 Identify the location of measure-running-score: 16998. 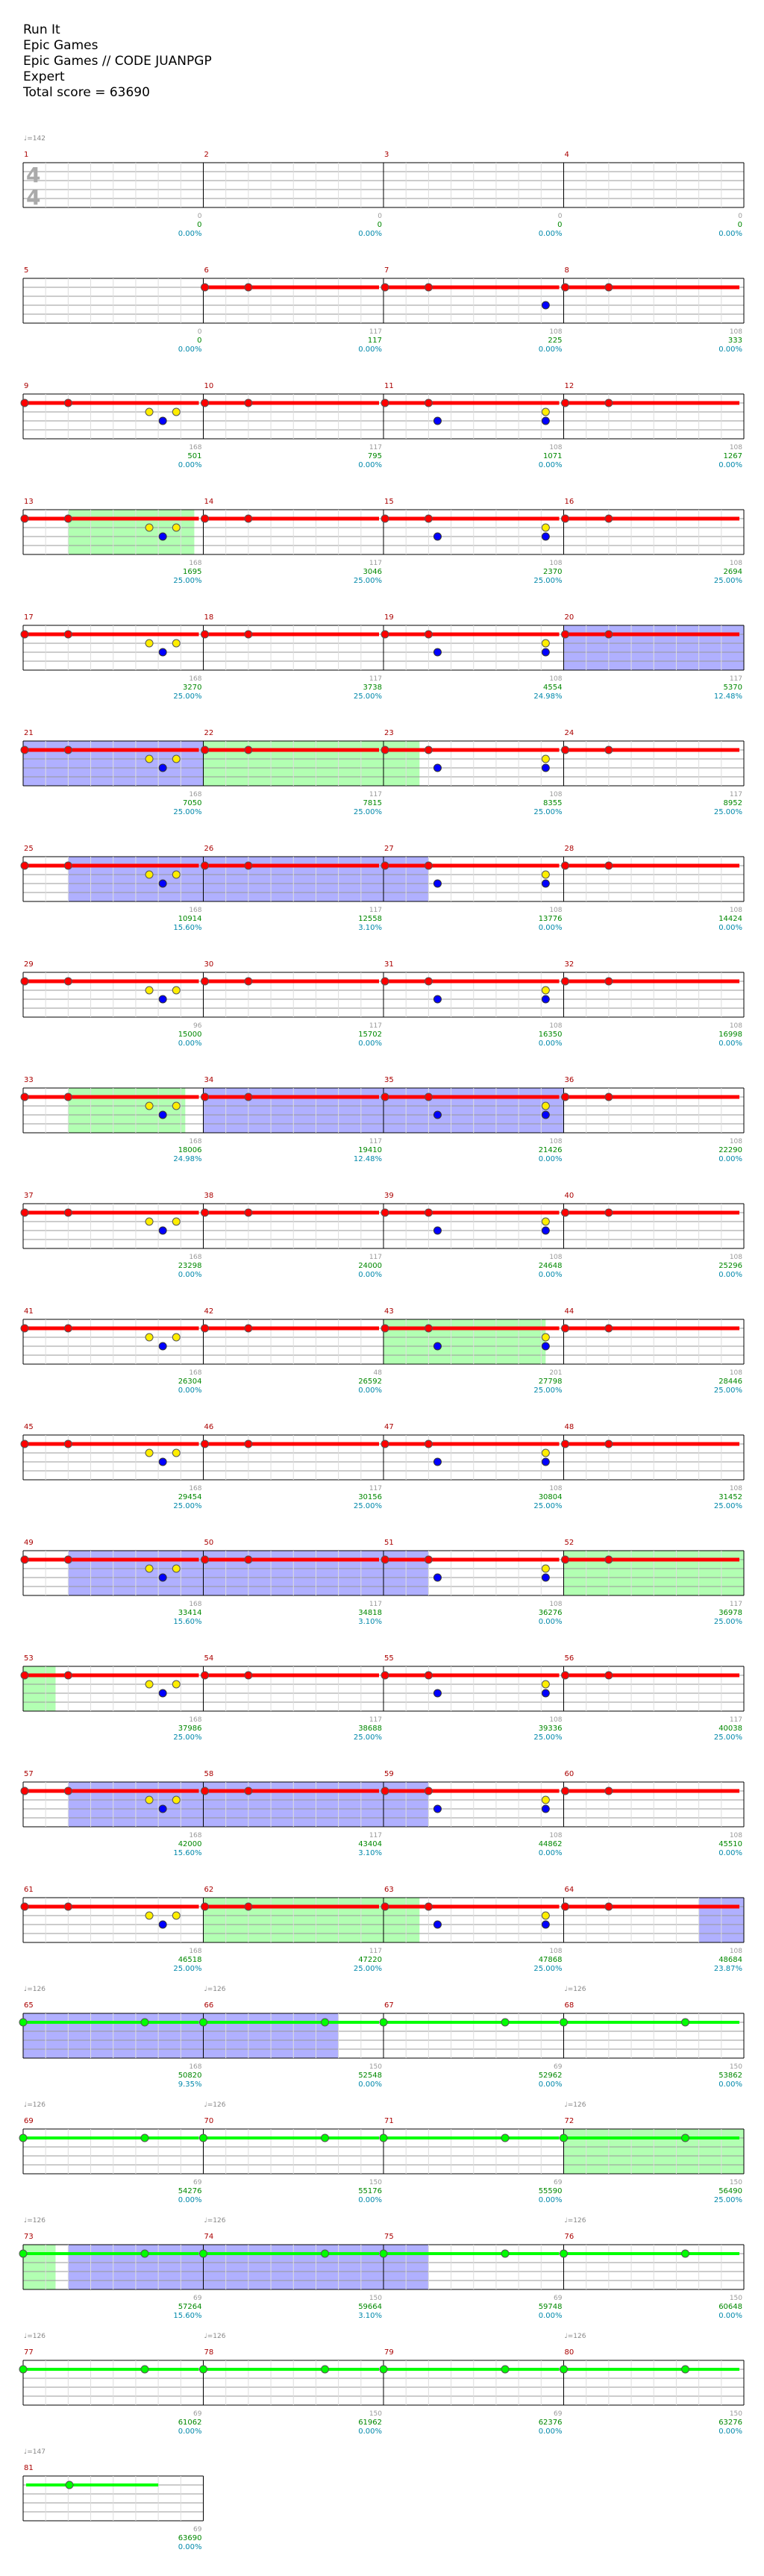
(730, 1035).